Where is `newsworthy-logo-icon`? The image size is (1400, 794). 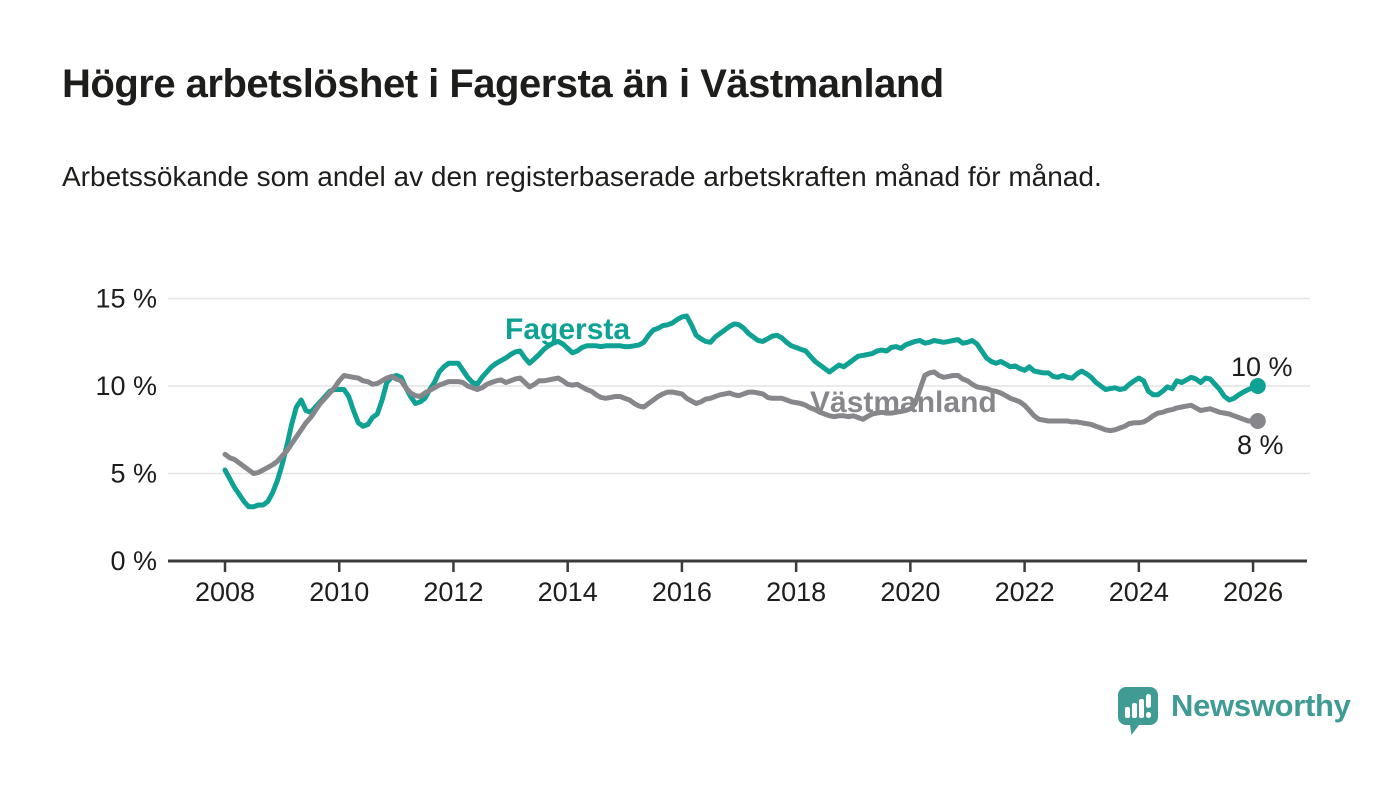
newsworthy-logo-icon is located at coordinates (1138, 711).